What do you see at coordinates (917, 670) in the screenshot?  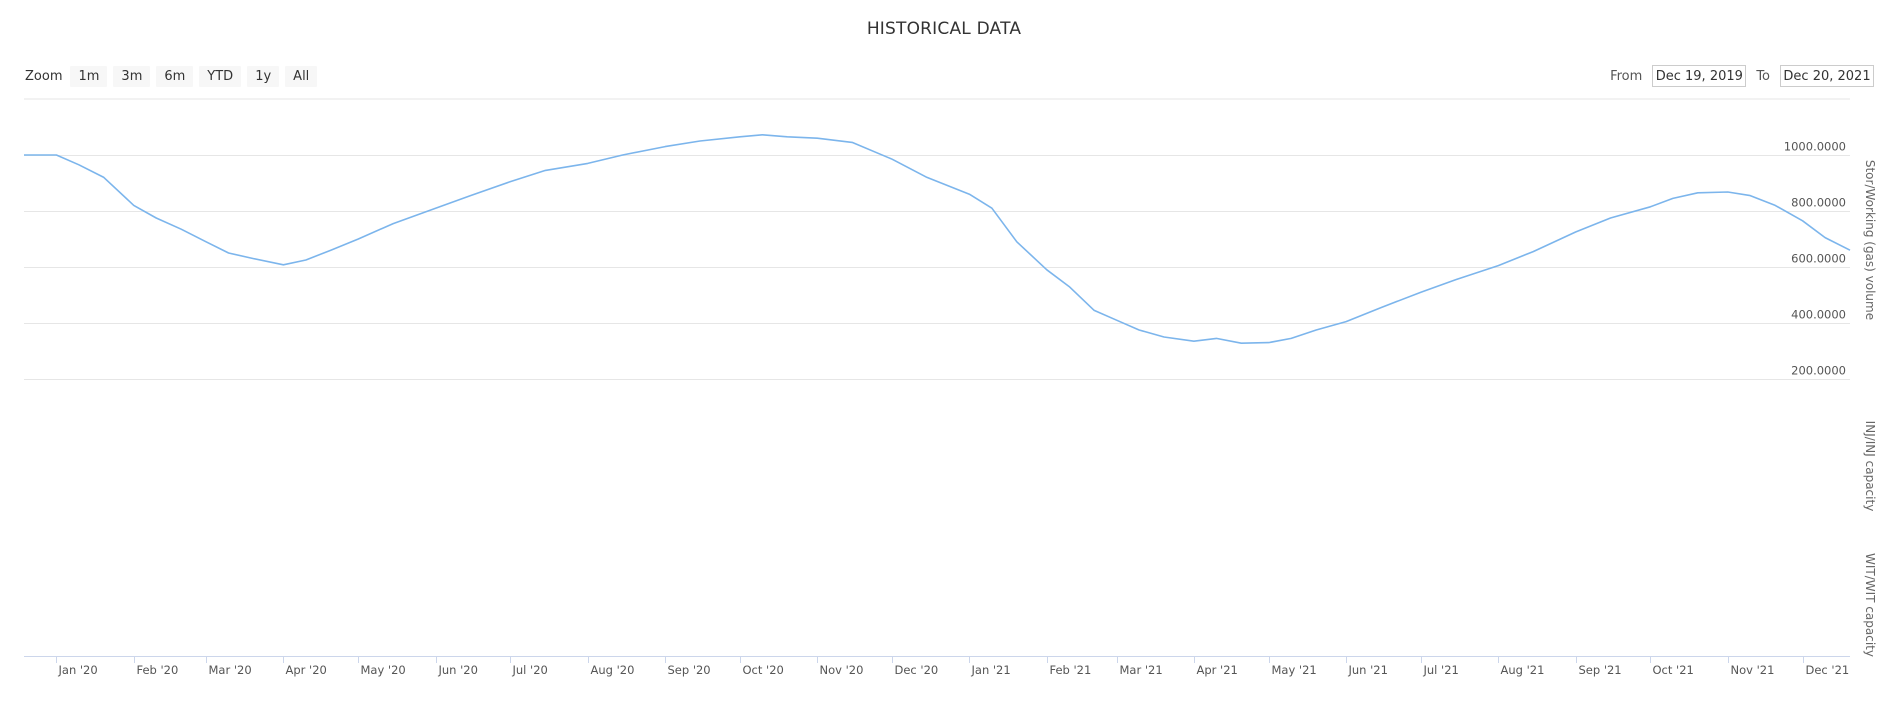 I see `x-tick-label: Dec '20` at bounding box center [917, 670].